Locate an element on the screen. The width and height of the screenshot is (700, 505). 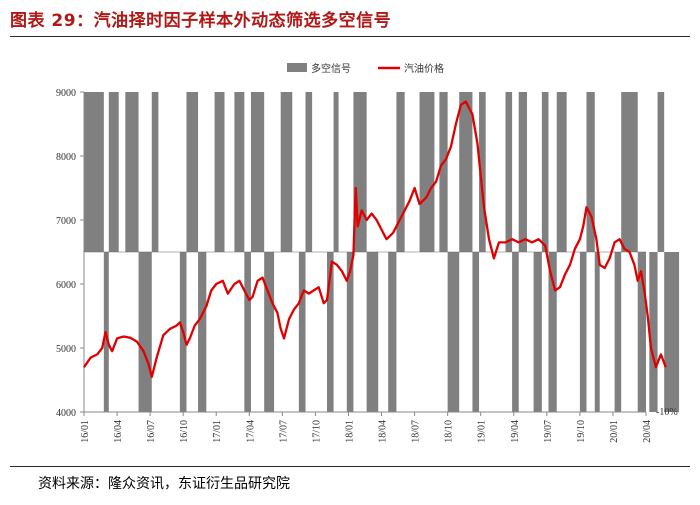
x-tick-label: 16/04 is located at coordinates (118, 431).